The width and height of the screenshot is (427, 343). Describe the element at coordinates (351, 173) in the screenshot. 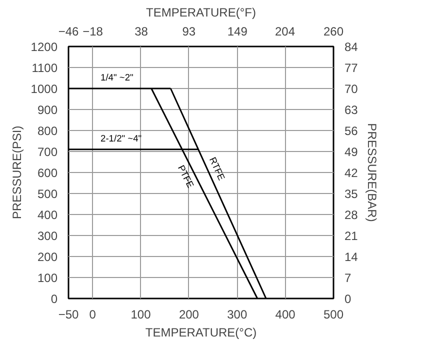

I see `y2-tick-label: 42` at that location.